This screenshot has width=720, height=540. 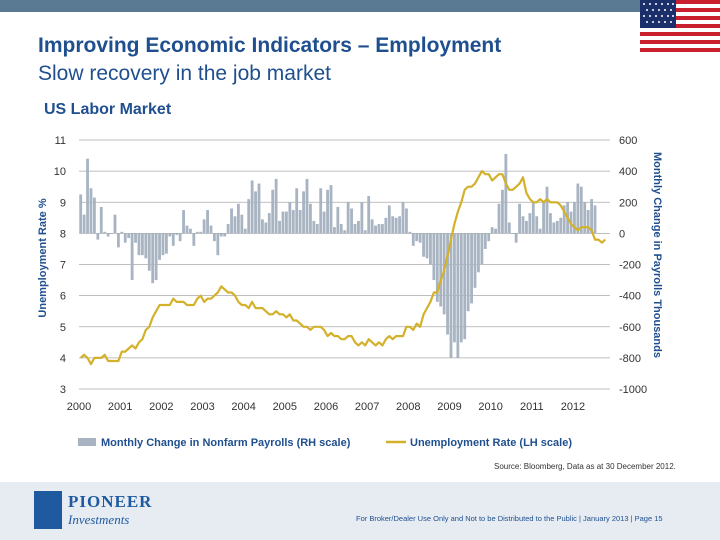 I want to click on footer-band, so click(x=360, y=511).